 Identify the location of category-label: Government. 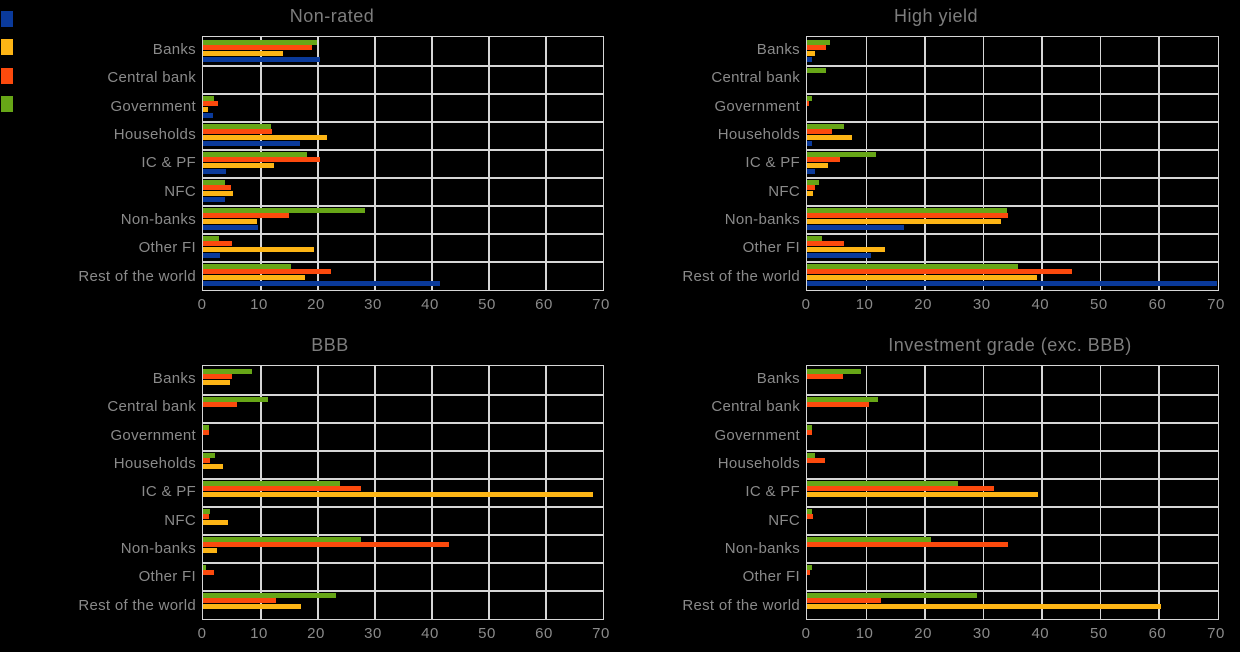
(153, 106).